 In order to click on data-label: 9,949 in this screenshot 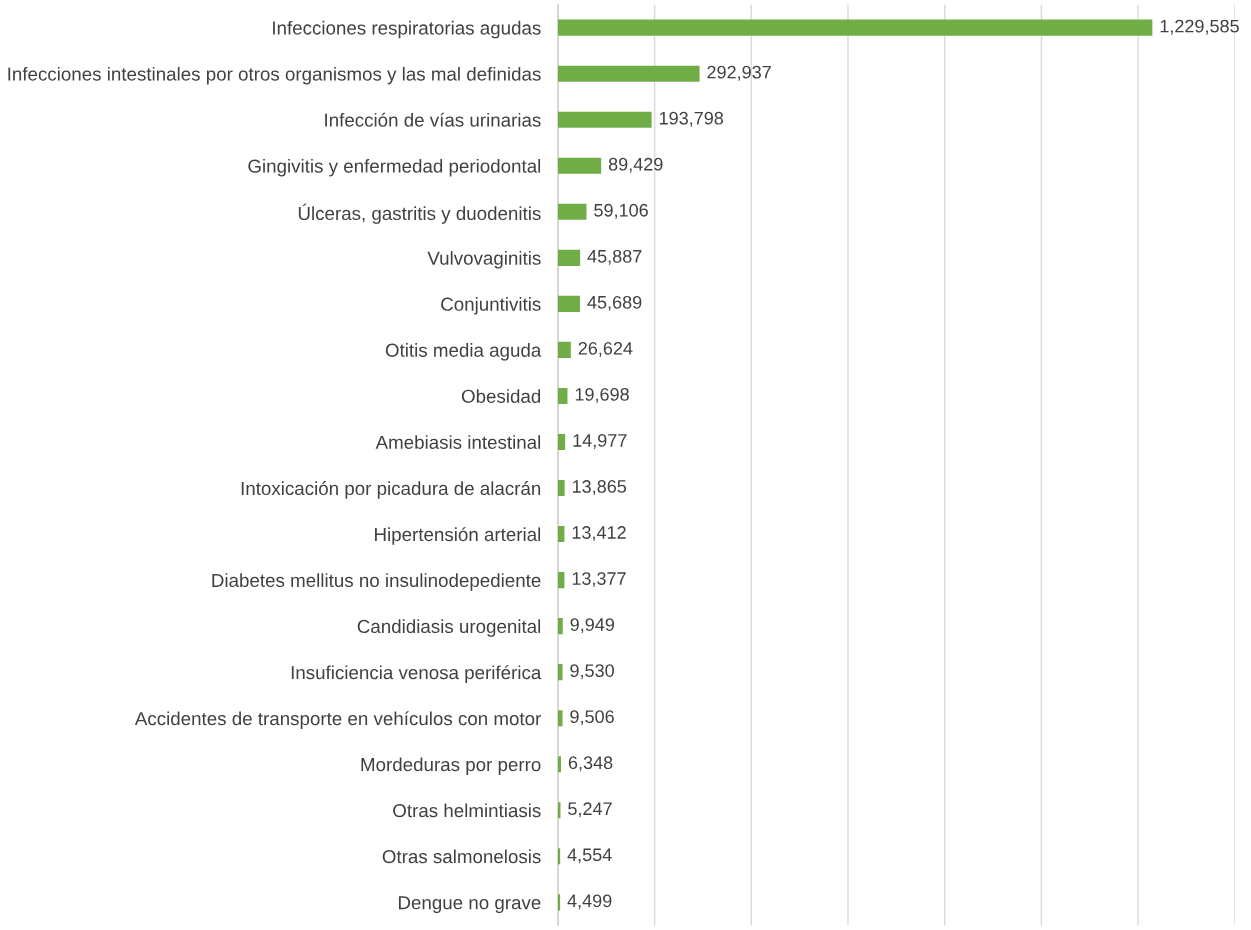, I will do `click(592, 626)`.